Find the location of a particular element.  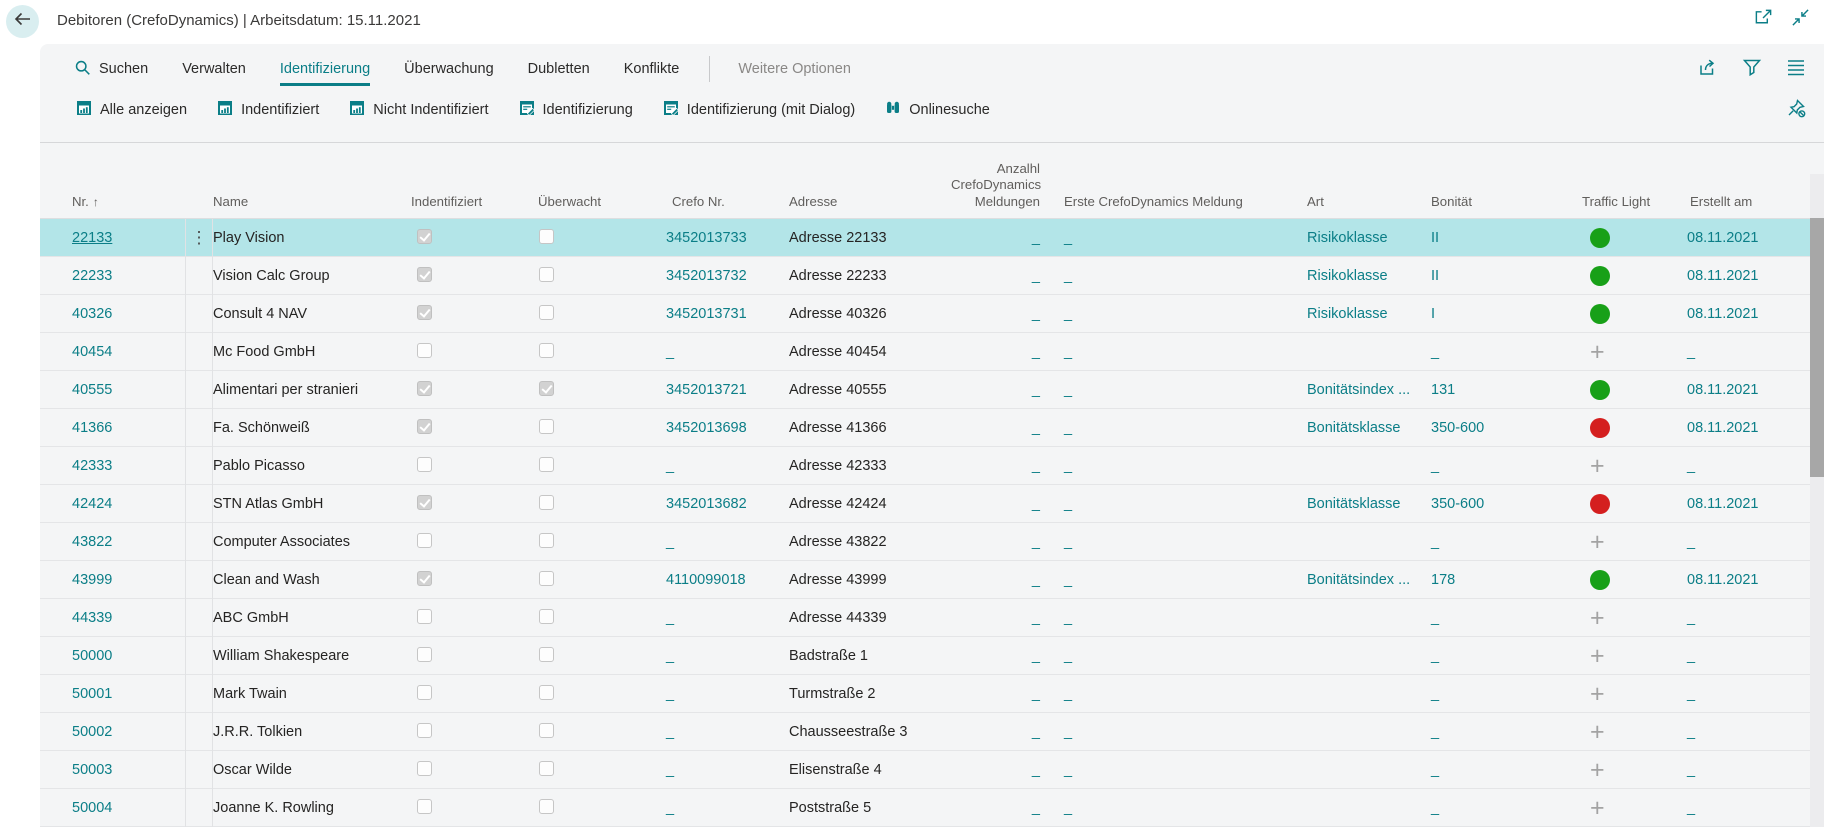

row-nr-link: 22133 is located at coordinates (92, 238).